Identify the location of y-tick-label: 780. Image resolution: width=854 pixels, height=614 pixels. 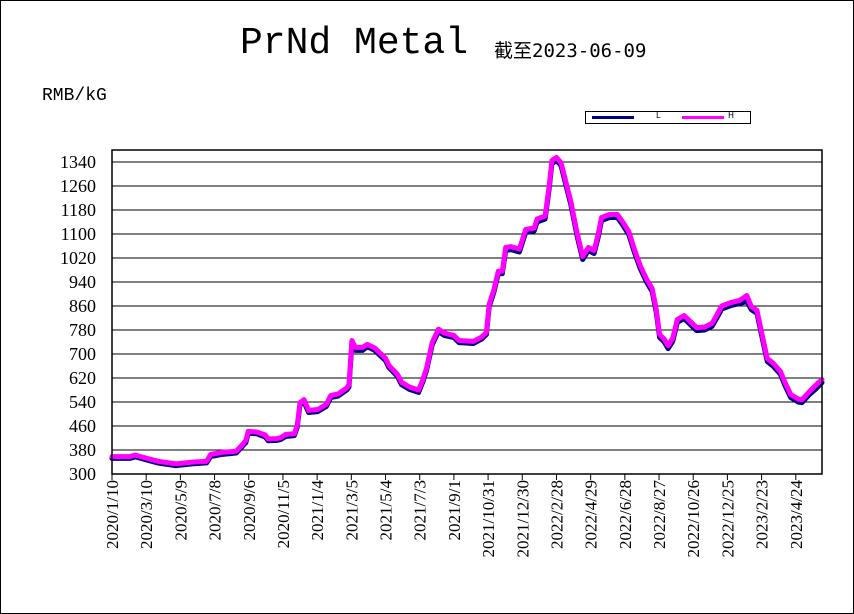
(82, 330).